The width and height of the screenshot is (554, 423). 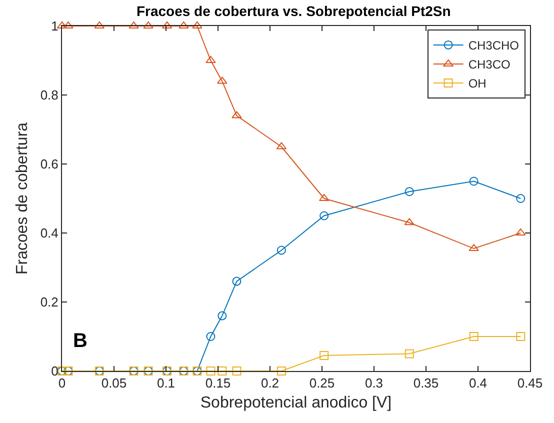 What do you see at coordinates (80, 341) in the screenshot?
I see `annotation: B` at bounding box center [80, 341].